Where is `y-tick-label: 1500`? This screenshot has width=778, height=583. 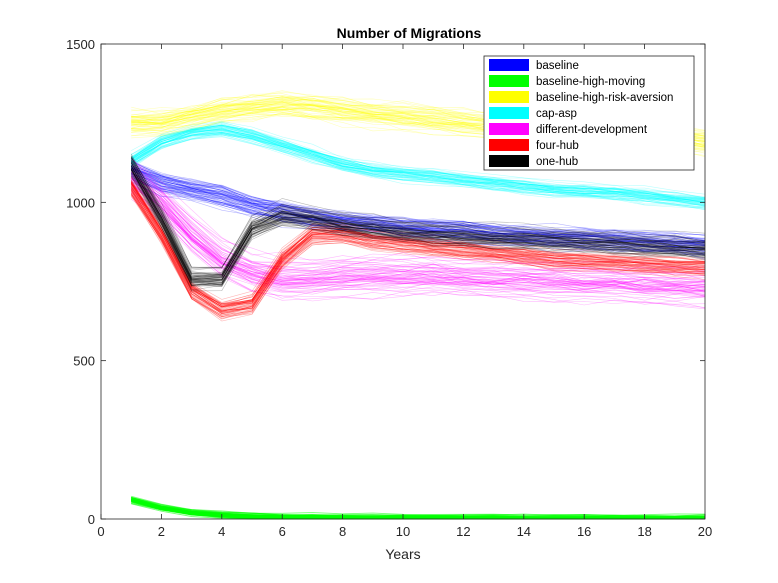 y-tick-label: 1500 is located at coordinates (80, 44).